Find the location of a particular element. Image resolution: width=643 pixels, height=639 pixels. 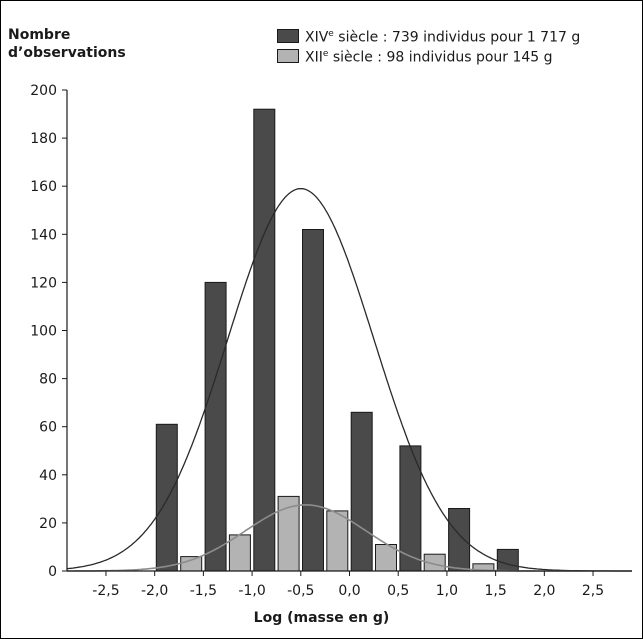

legend-item-xiv: XIVe siècle : 739 individus pour 1 717 g is located at coordinates (428, 36).